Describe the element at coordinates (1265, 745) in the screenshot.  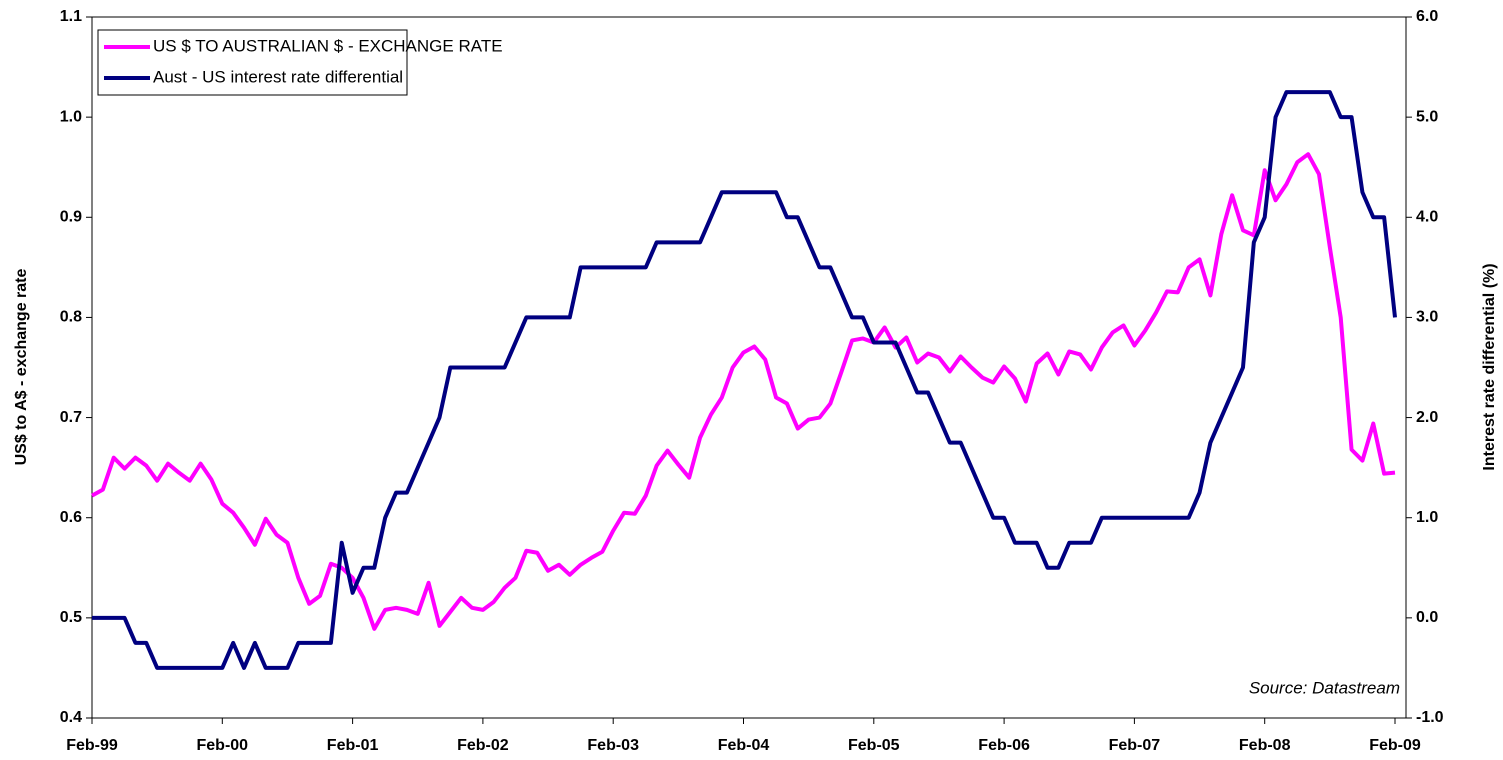
I see `x-tick-label: Feb-08` at that location.